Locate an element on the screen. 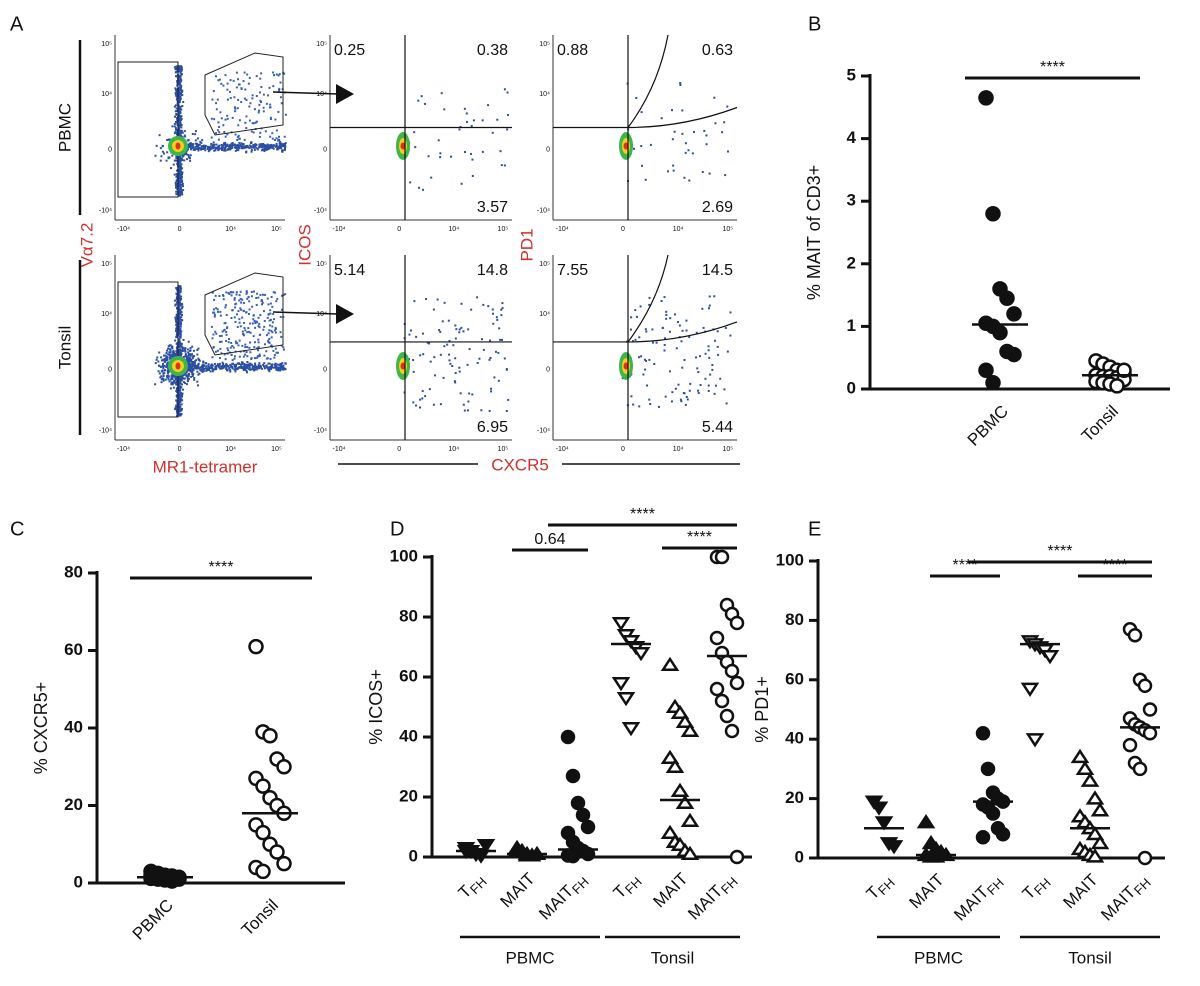 Image resolution: width=1200 pixels, height=986 pixels. significance-label: **** is located at coordinates (221, 567).